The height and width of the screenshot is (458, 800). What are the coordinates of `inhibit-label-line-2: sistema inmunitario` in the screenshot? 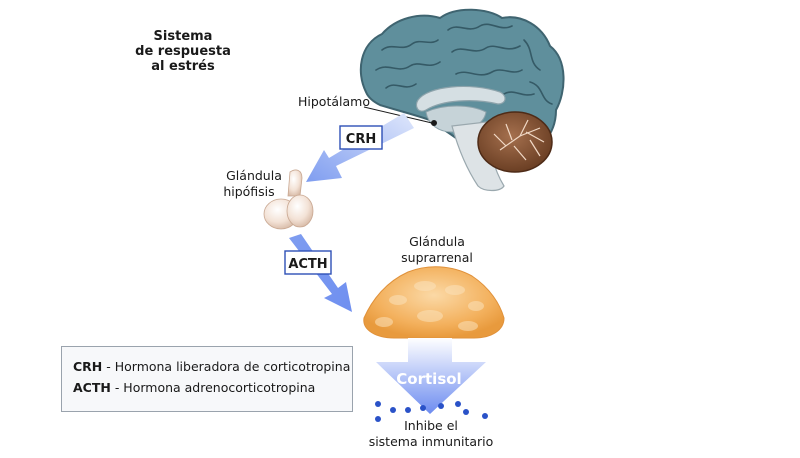 It's located at (431, 441).